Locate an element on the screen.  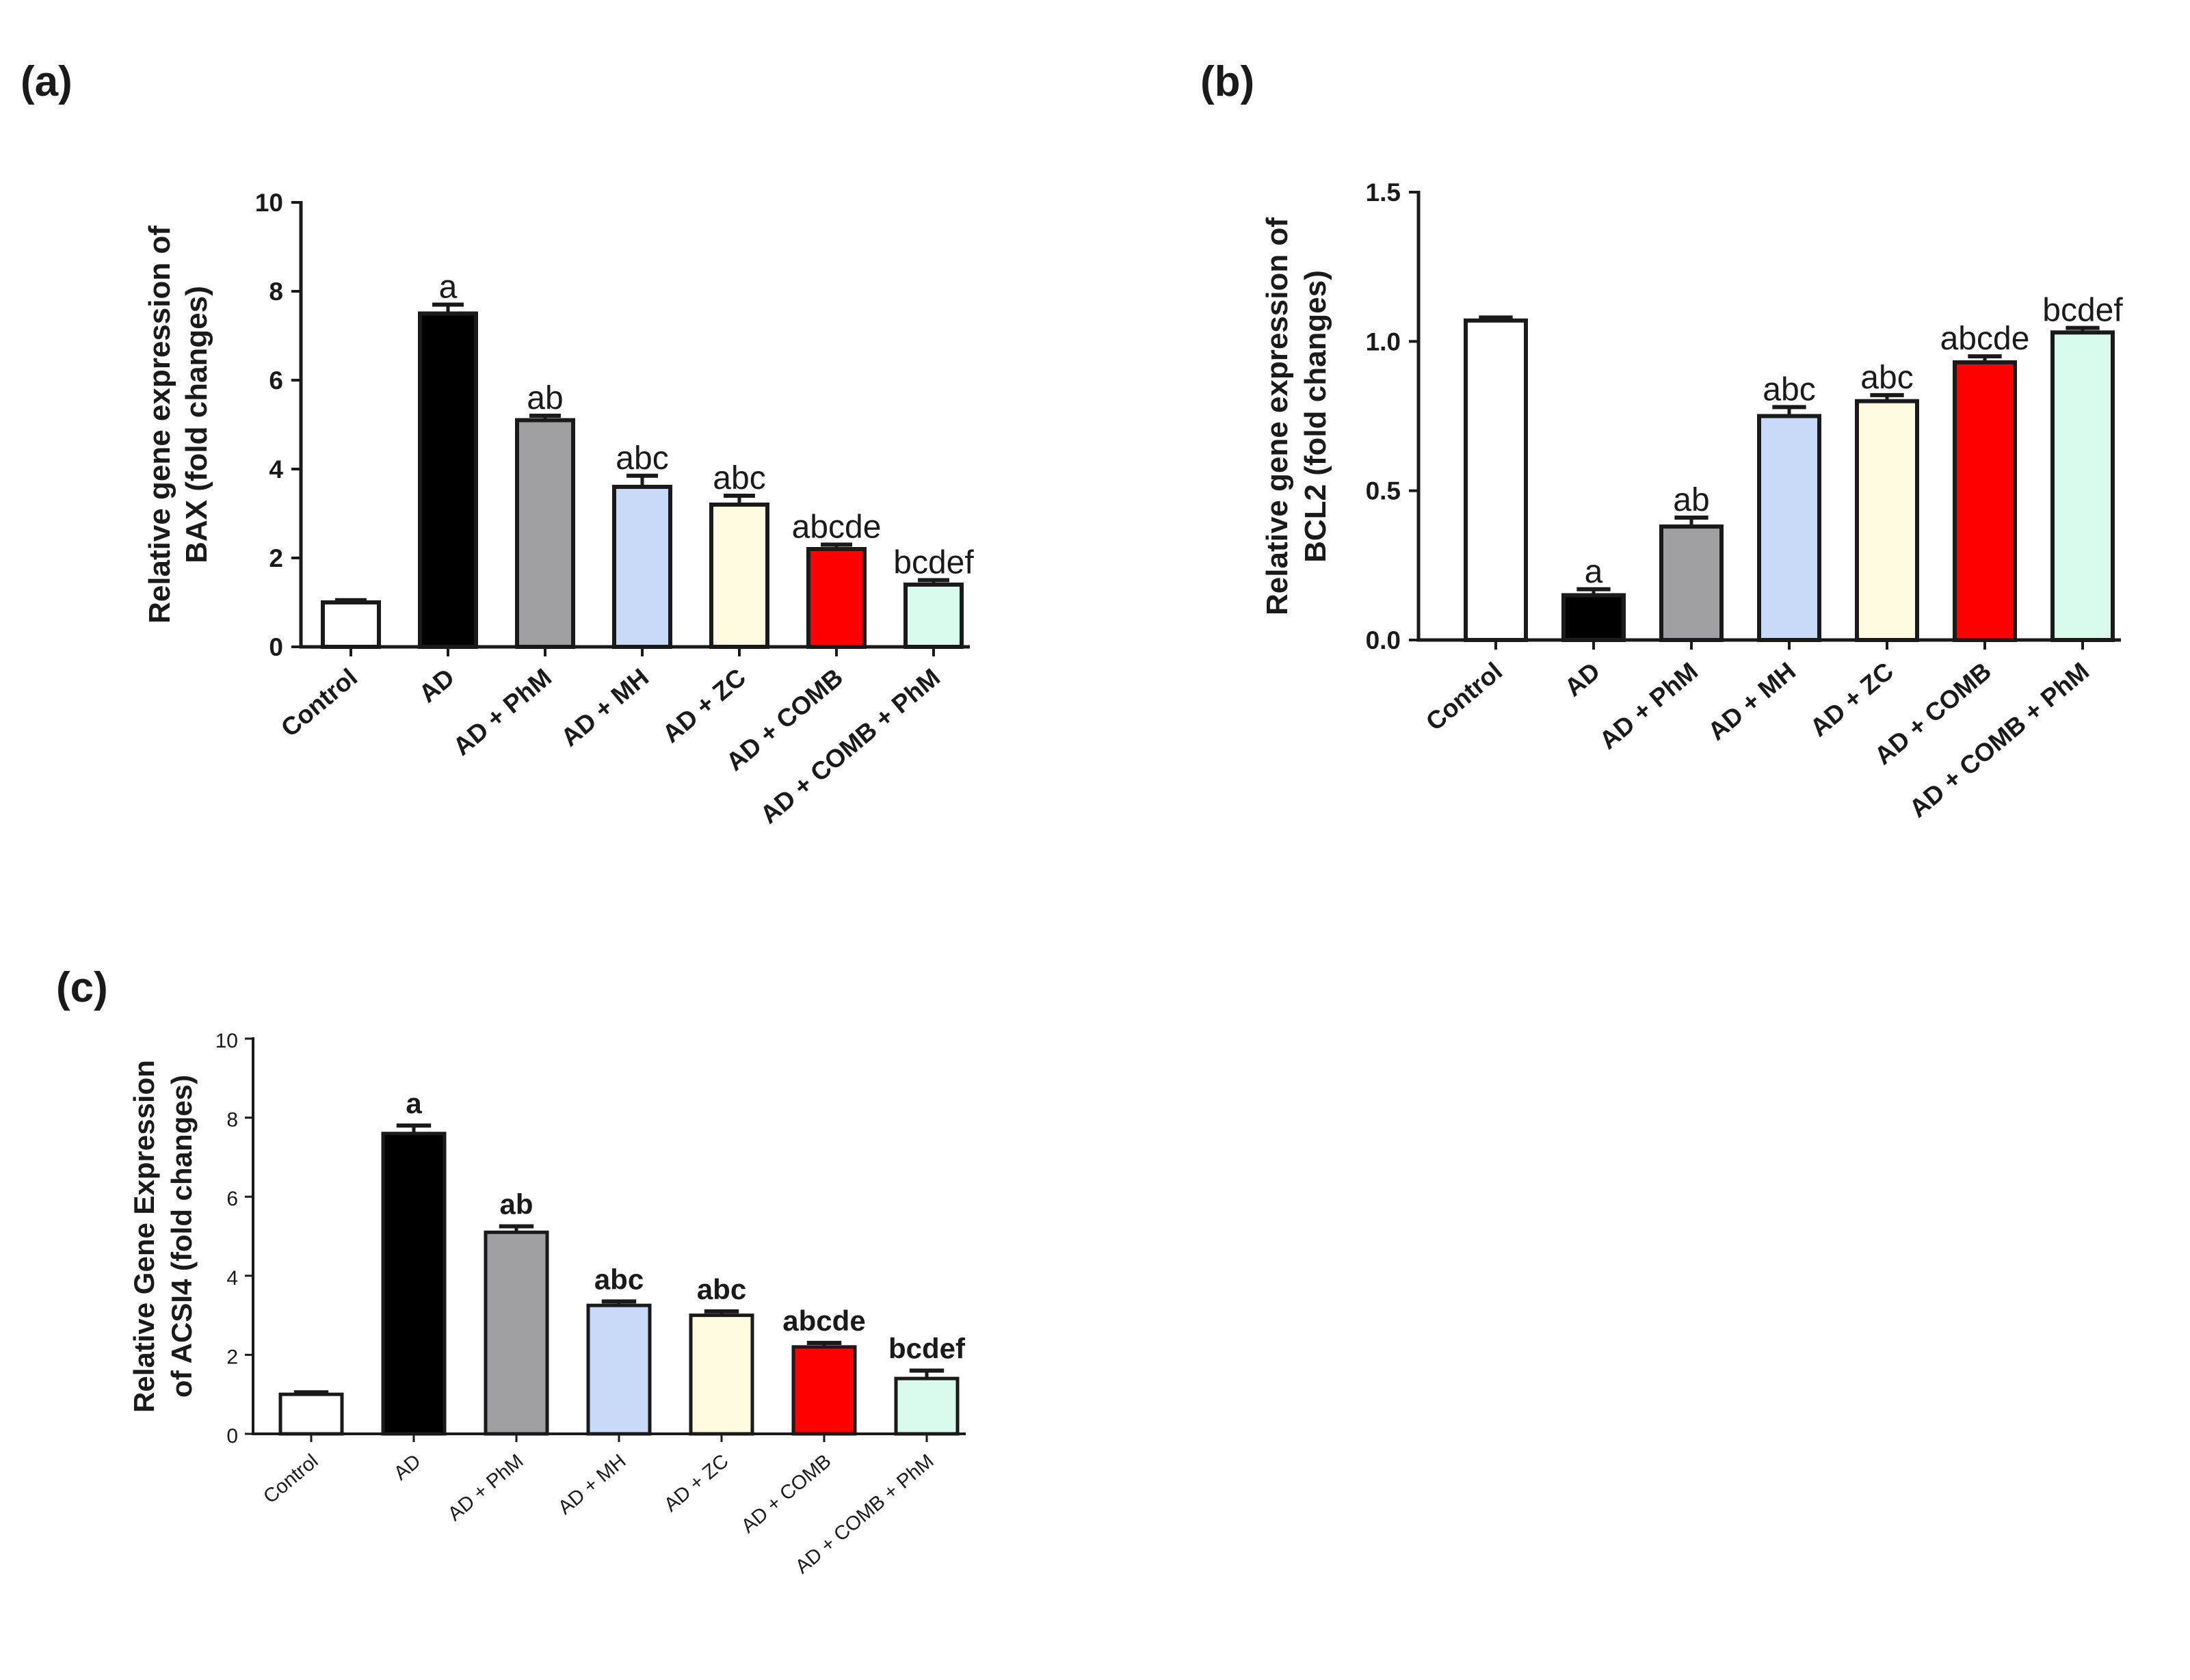
panel-b-y-tick-label: 1.5 is located at coordinates (1383, 192).